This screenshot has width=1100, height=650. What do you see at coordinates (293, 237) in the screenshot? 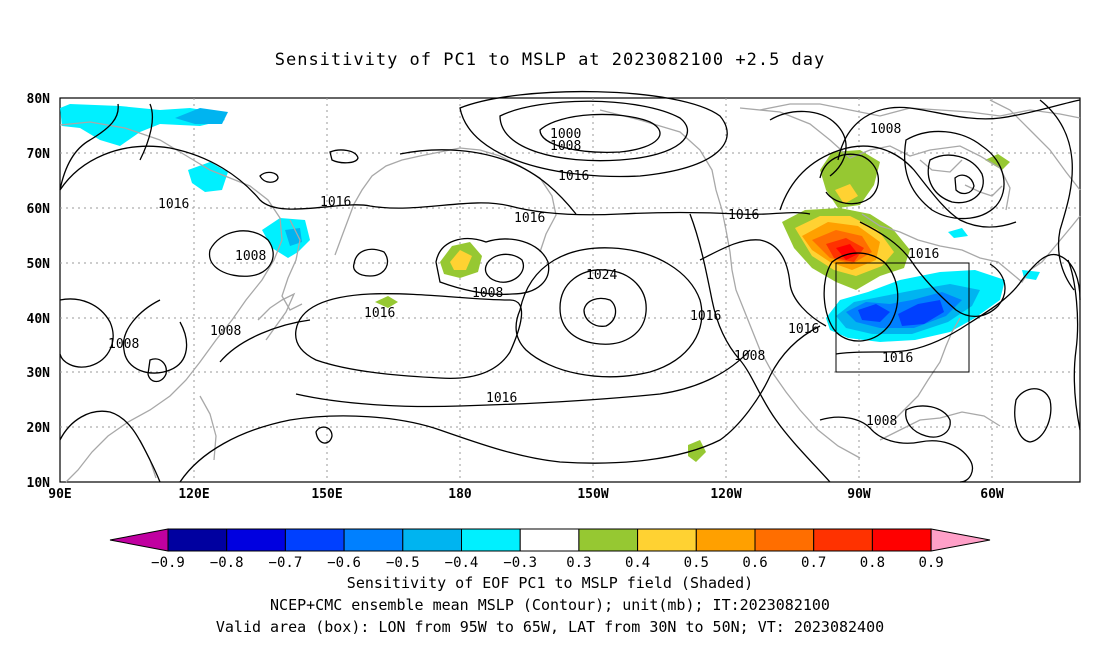
I see `shading-negative-okhotsk-core` at bounding box center [293, 237].